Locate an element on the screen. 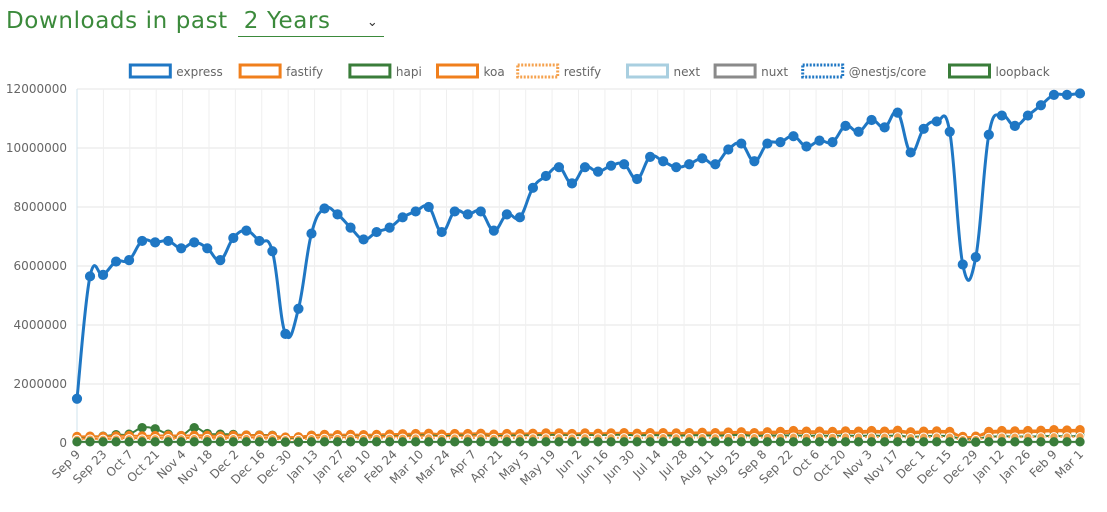  legend-item-loopback: loopback is located at coordinates (999, 71).